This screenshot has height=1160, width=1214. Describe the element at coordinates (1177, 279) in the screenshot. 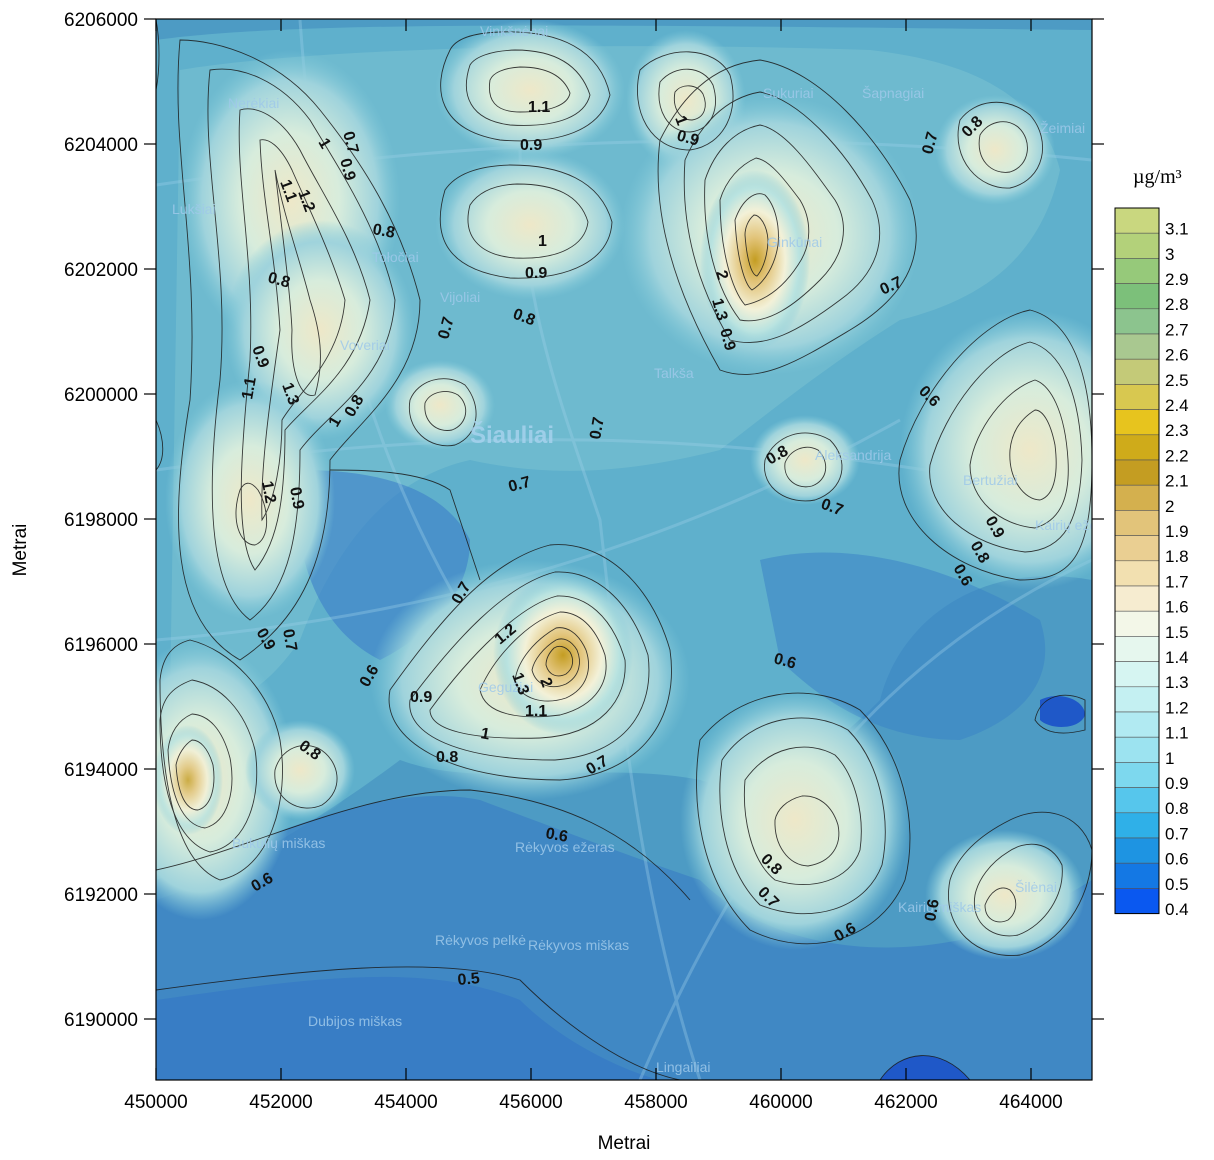

I see `colorbar-label: 2.9` at that location.